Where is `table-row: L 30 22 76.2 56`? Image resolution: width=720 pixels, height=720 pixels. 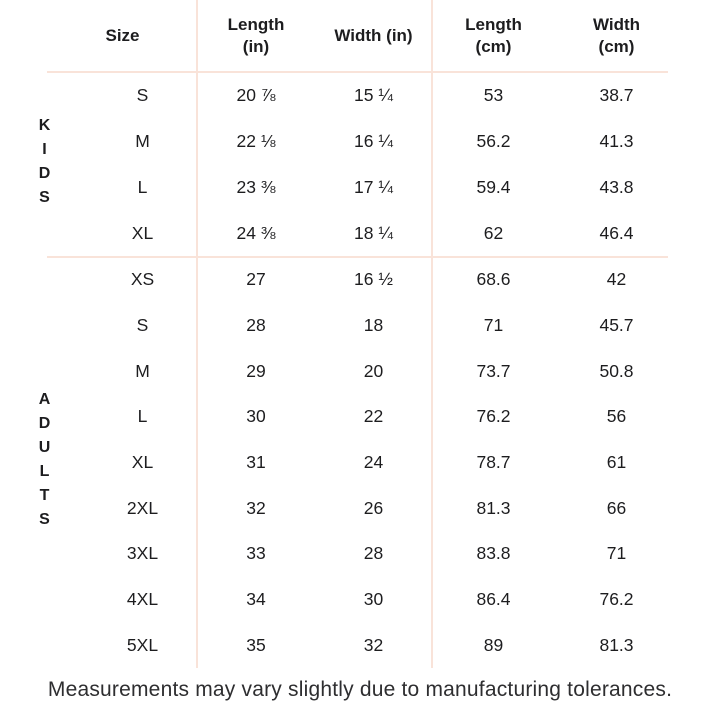
table-row: L 30 22 76.2 56 is located at coordinates (383, 417).